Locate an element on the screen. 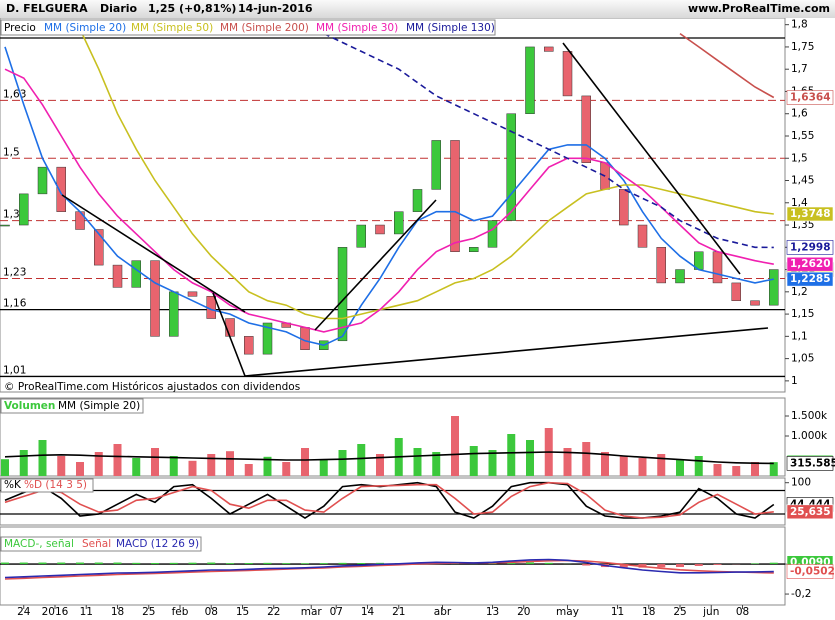 The image size is (835, 620). value-label: 1,2285 is located at coordinates (810, 279).